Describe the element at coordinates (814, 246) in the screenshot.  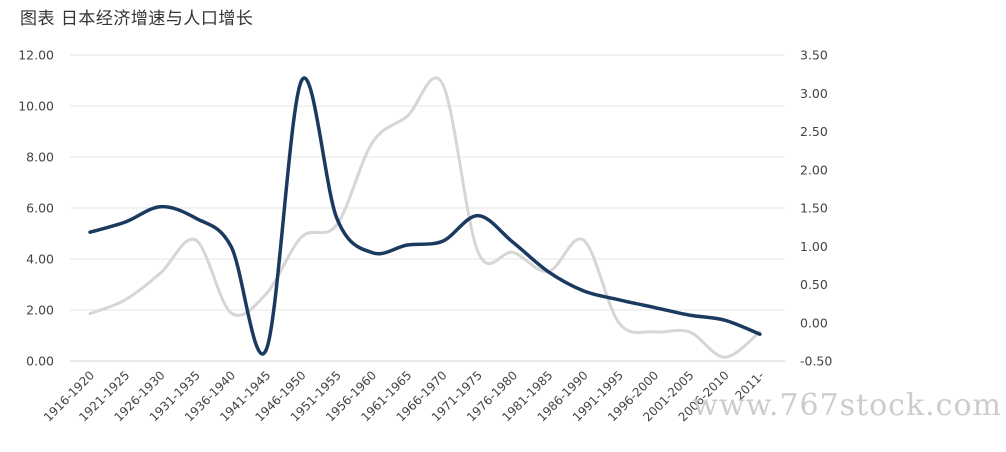
I see `right-y-tick-label: 1.00` at that location.